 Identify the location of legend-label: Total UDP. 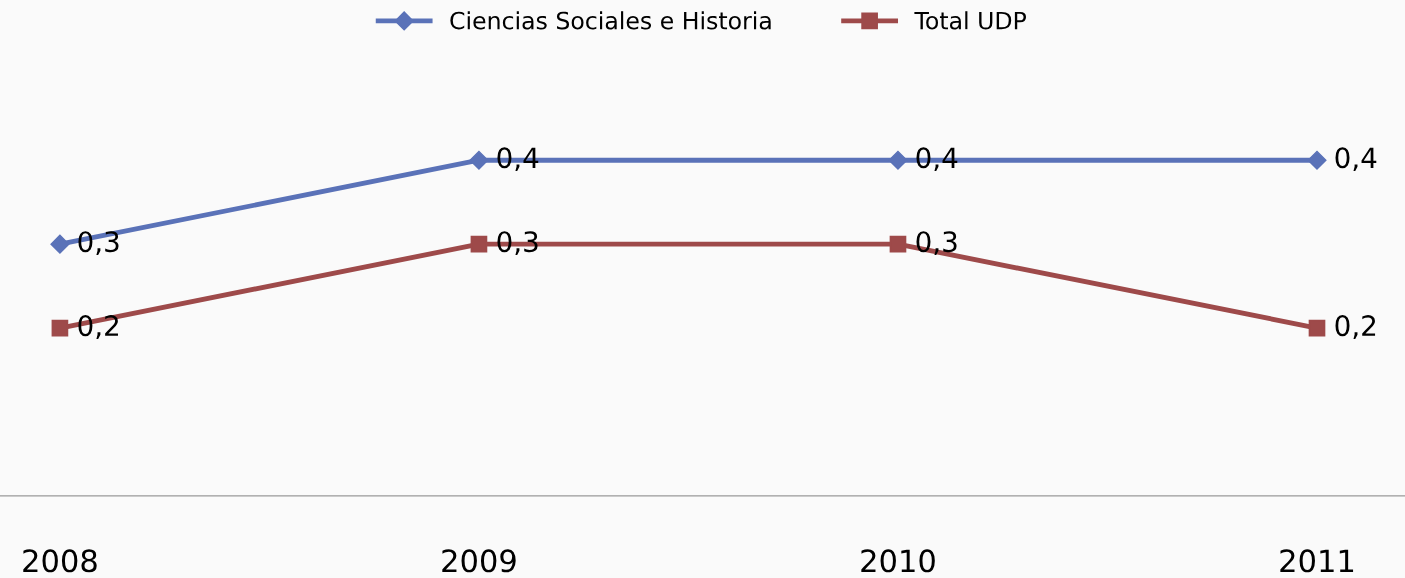
(970, 20).